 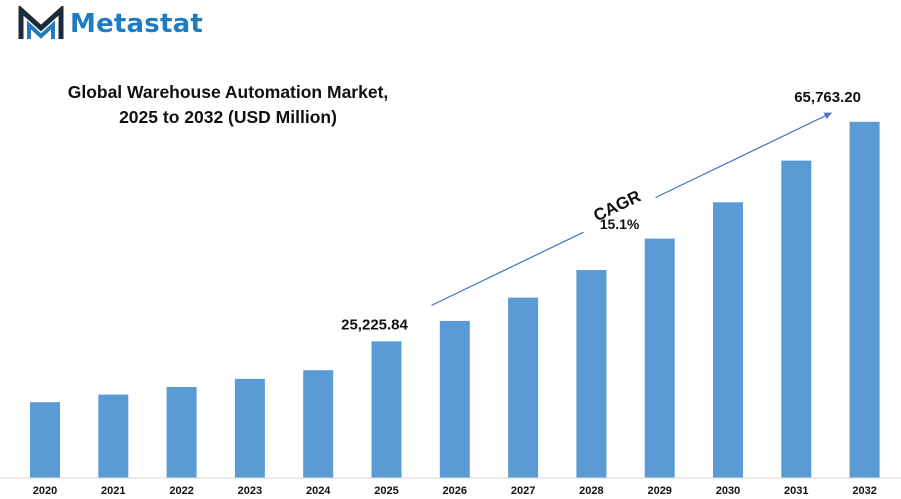 What do you see at coordinates (523, 387) in the screenshot?
I see `bar-2027` at bounding box center [523, 387].